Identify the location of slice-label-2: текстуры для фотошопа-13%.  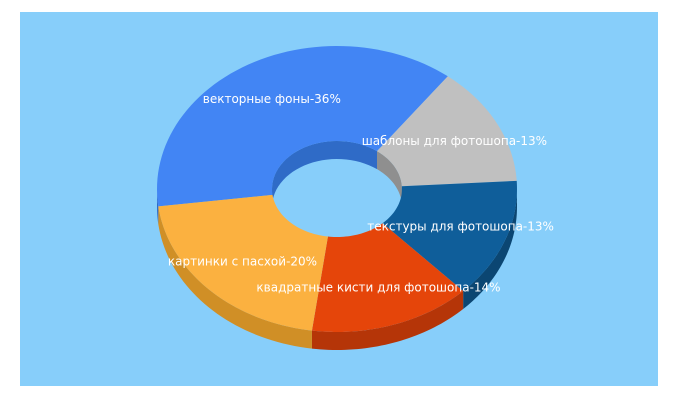
(460, 226).